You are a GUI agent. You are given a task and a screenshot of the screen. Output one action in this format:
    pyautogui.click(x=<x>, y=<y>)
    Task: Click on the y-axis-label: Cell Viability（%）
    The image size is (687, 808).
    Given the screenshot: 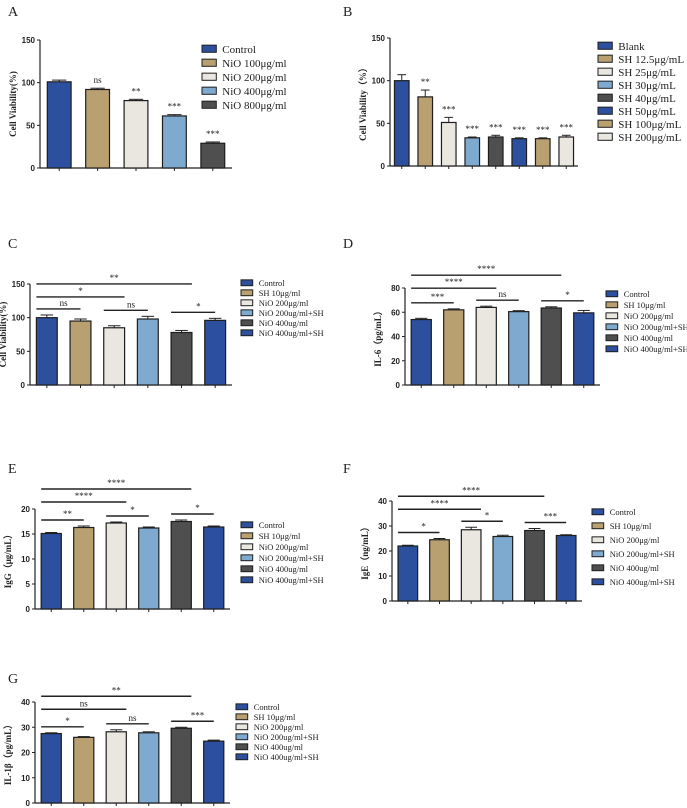 What is the action you would take?
    pyautogui.click(x=363, y=102)
    